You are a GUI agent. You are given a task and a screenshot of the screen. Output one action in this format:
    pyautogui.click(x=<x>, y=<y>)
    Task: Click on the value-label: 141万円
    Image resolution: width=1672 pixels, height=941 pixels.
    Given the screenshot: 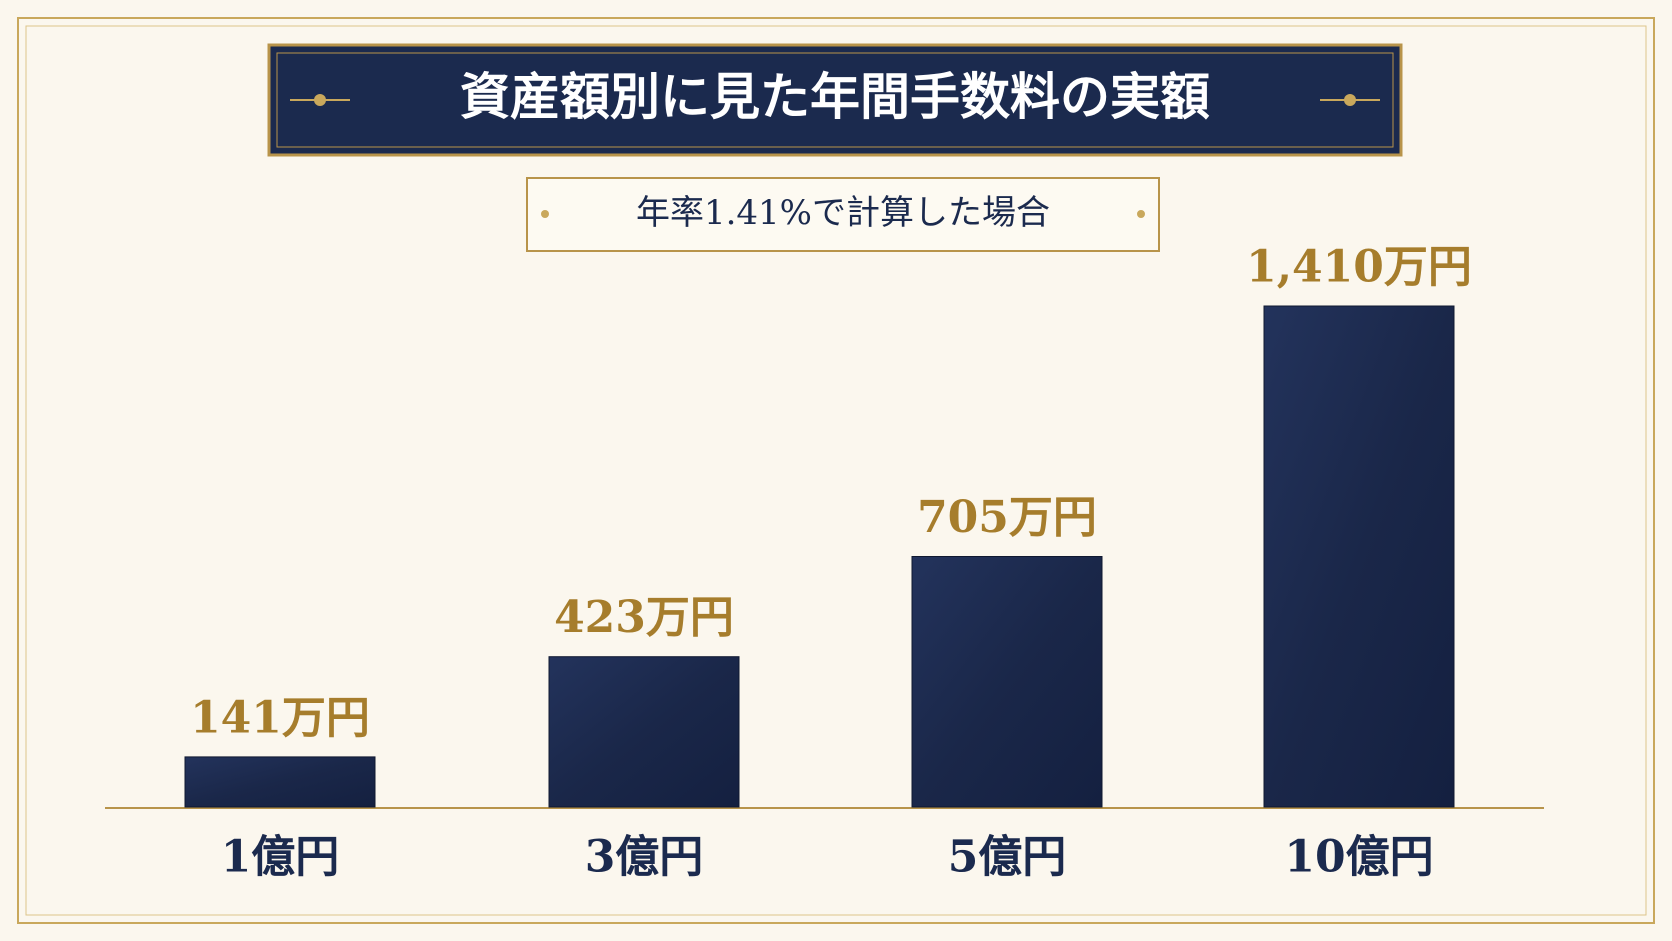 What is the action you would take?
    pyautogui.click(x=280, y=717)
    